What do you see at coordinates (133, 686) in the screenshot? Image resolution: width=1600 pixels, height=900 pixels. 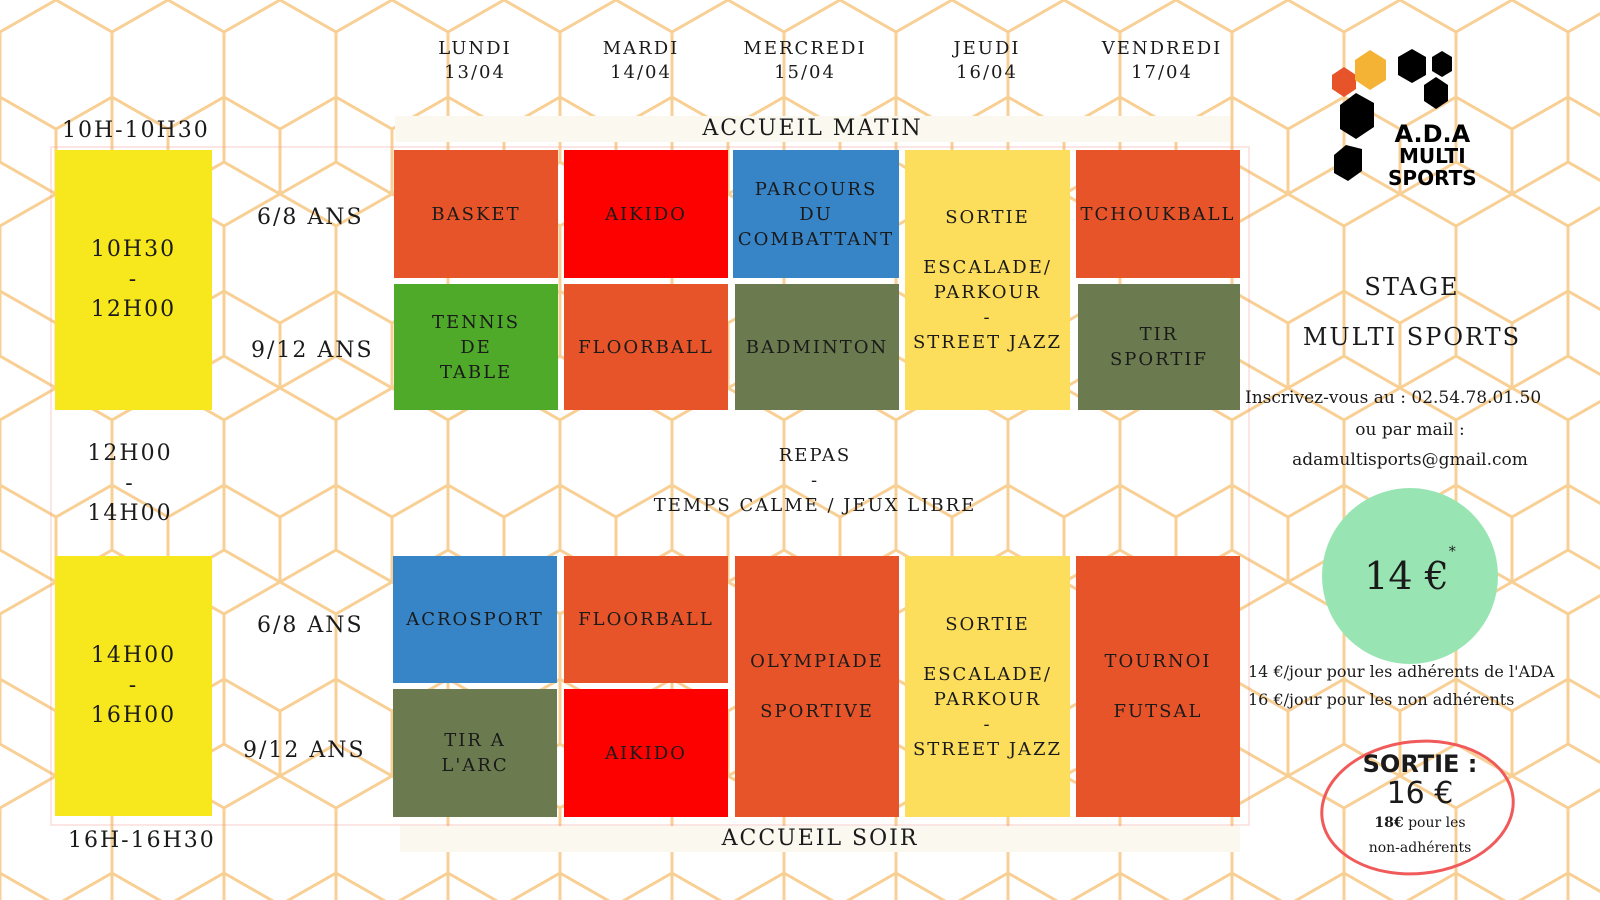 I see `time-afternoon: 14H00 - 16H00` at bounding box center [133, 686].